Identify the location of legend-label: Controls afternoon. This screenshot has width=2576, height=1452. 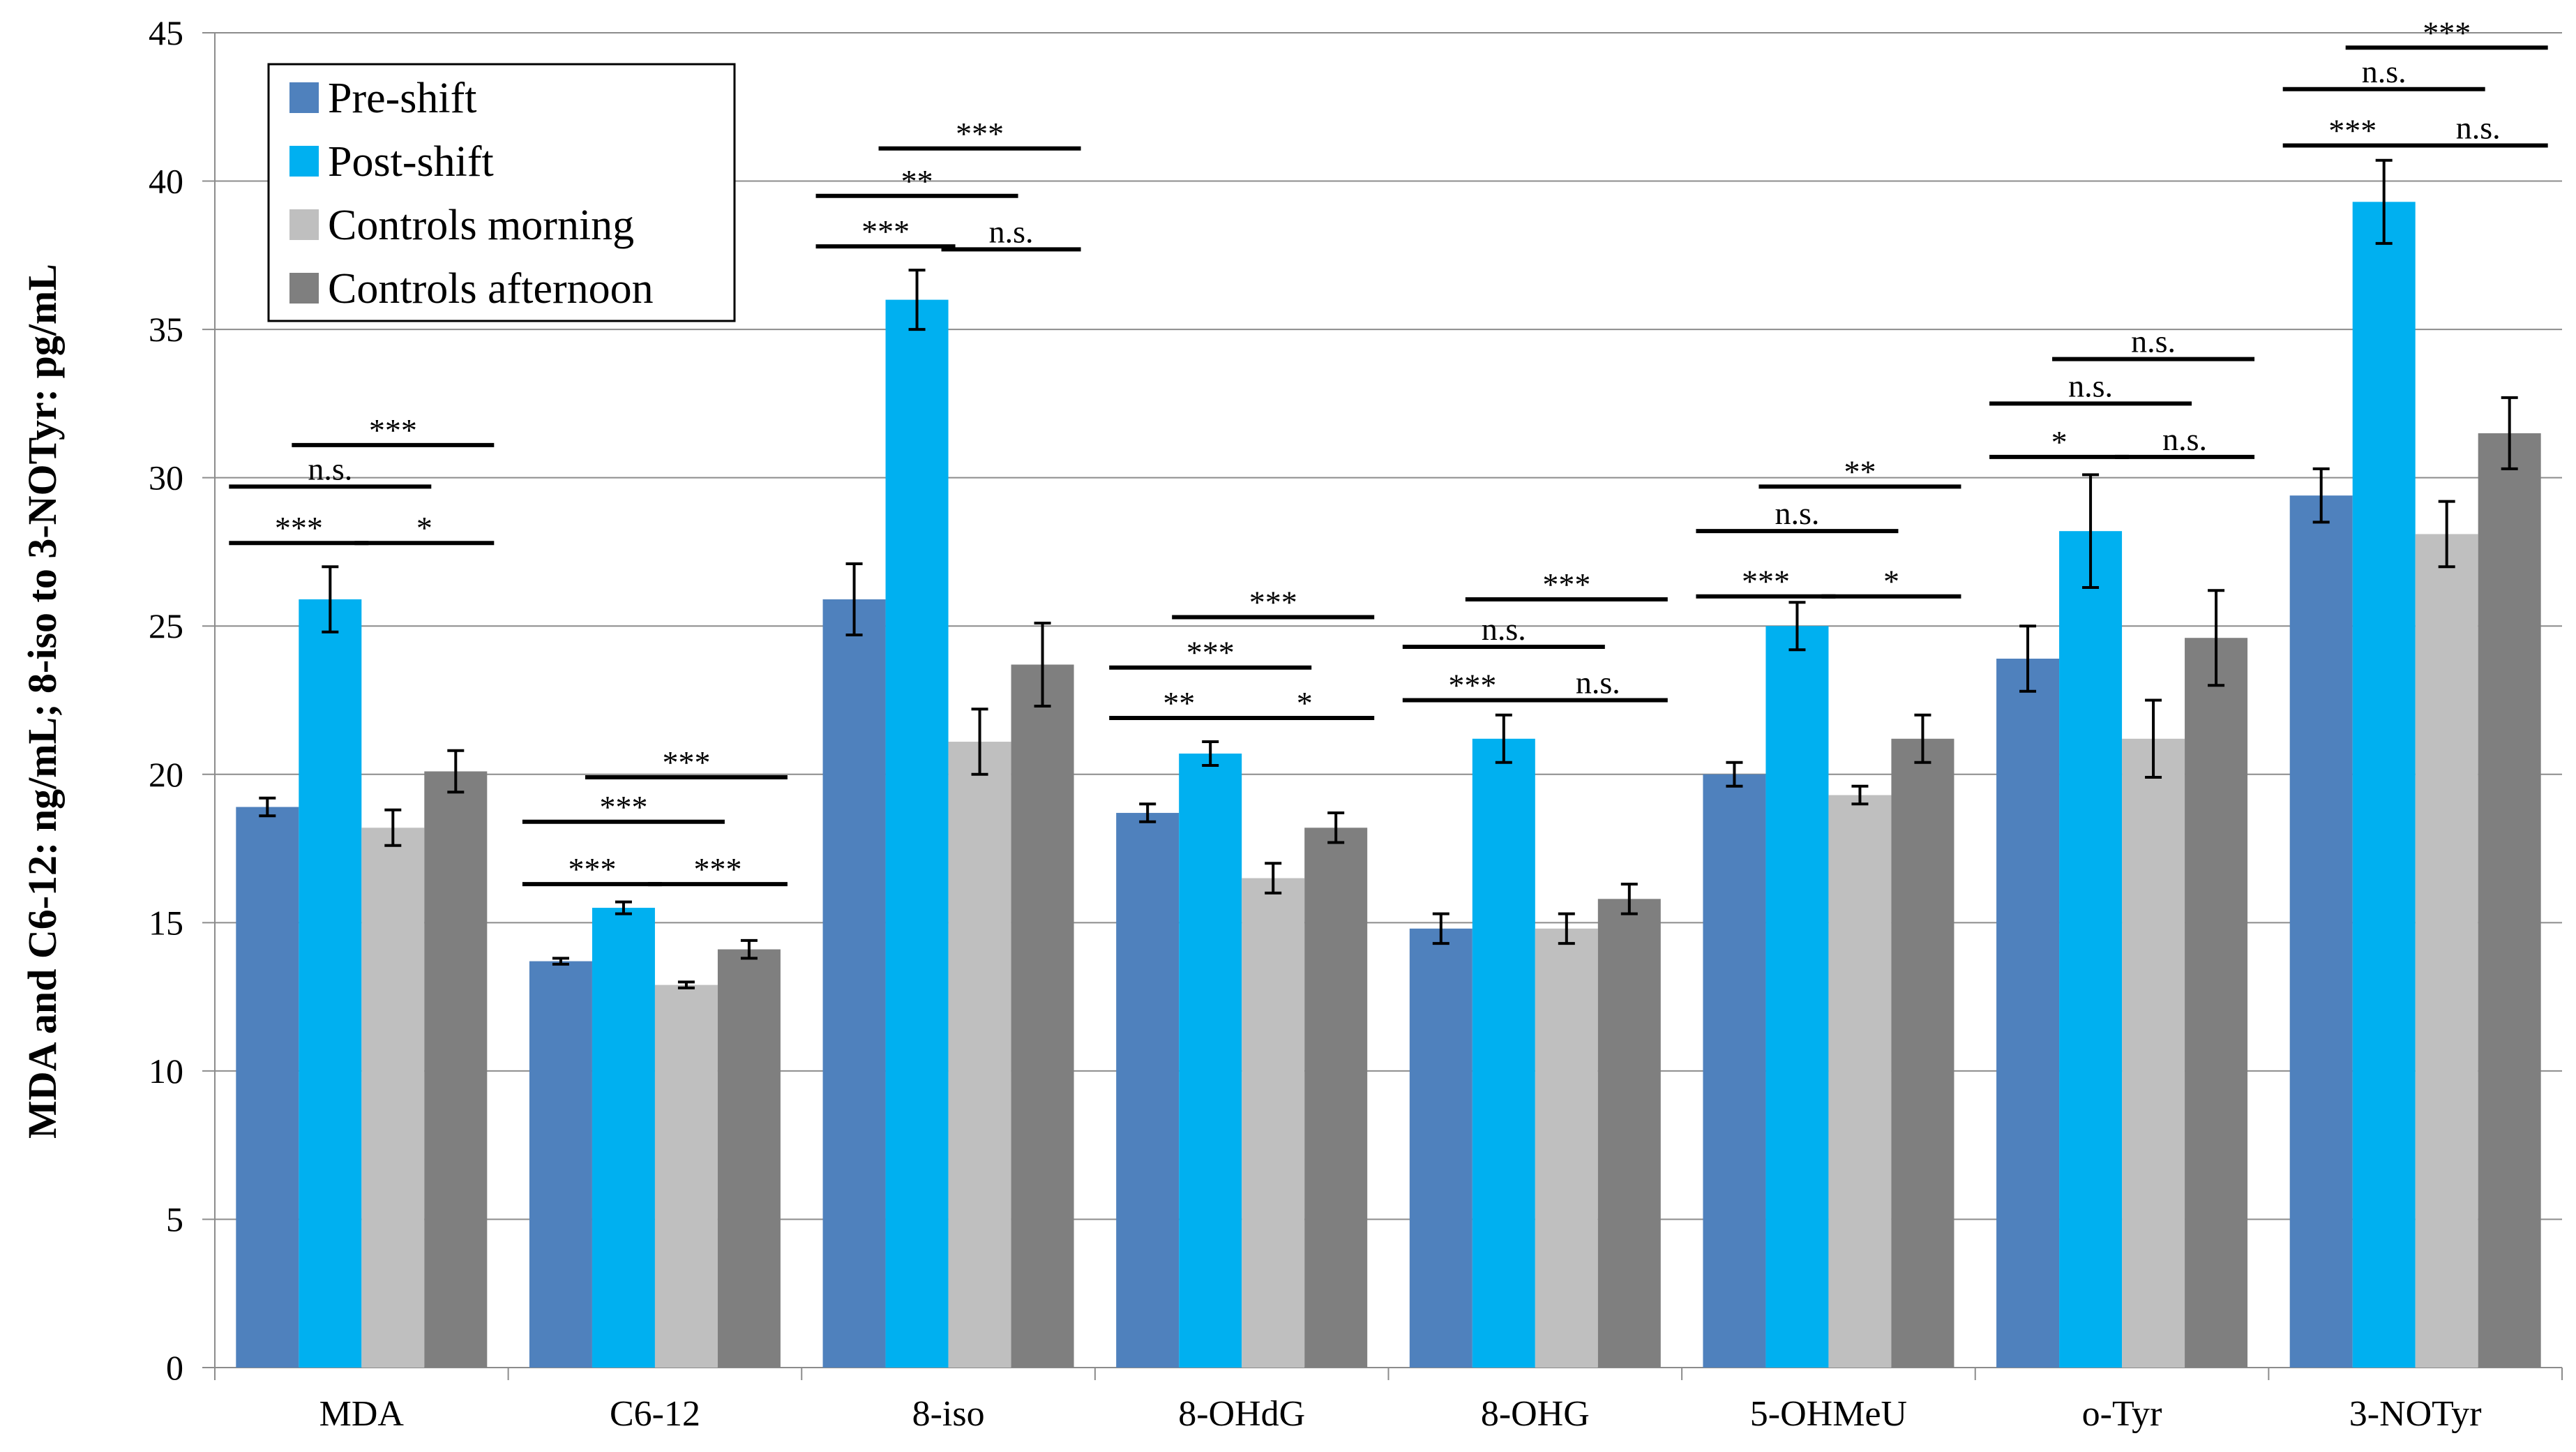
(491, 289).